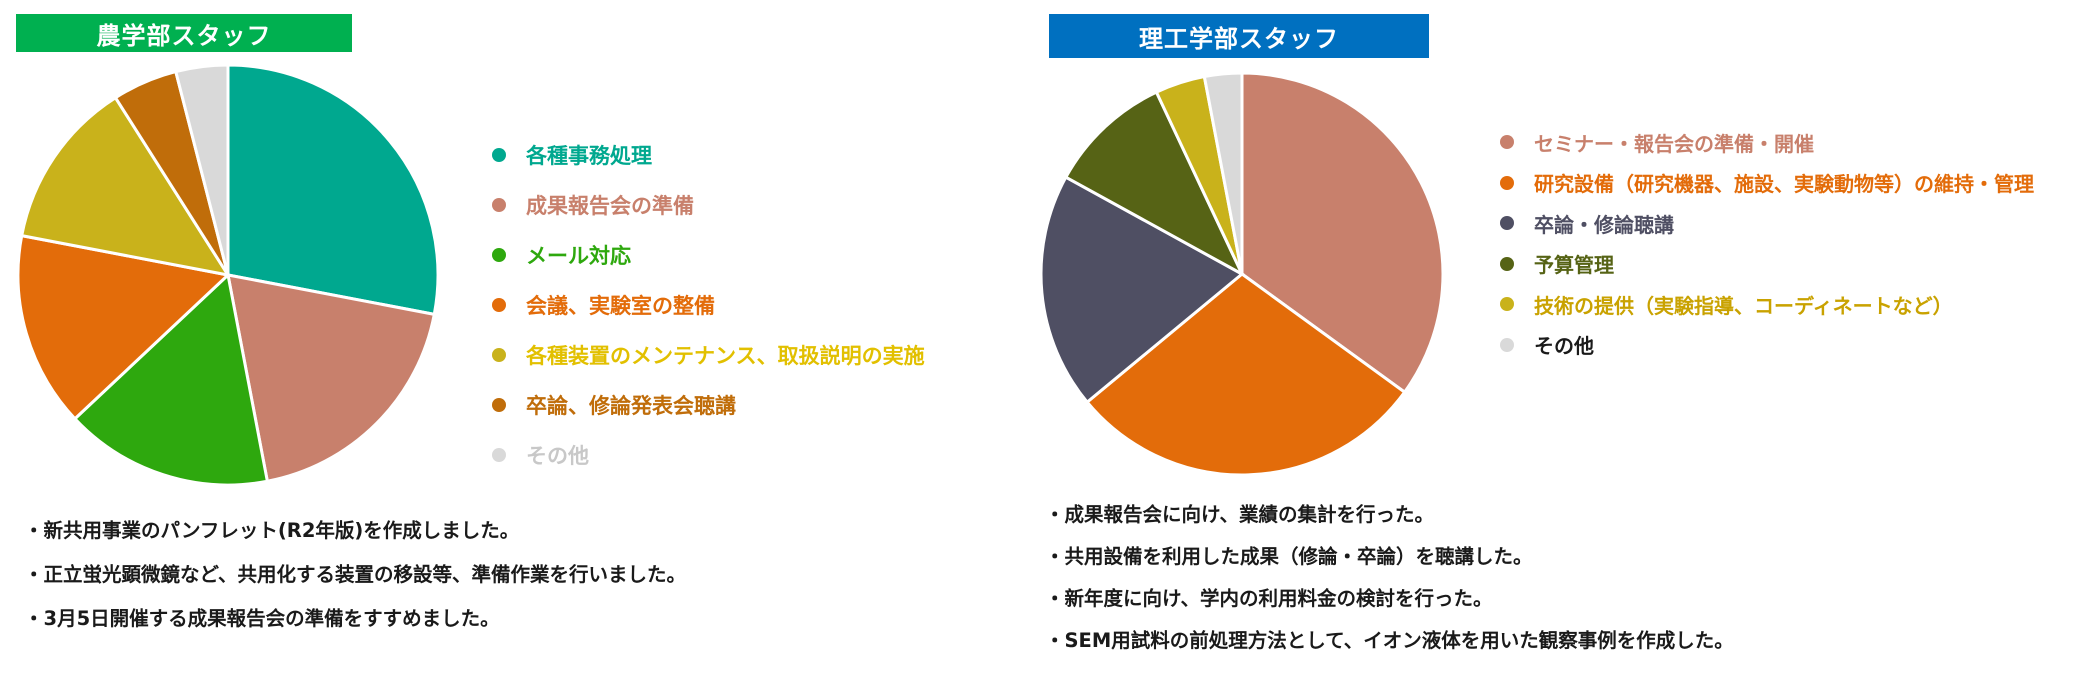 The width and height of the screenshot is (2100, 700). Describe the element at coordinates (1767, 223) in the screenshot. I see `legend-item: 卒論・修論聴講` at that location.